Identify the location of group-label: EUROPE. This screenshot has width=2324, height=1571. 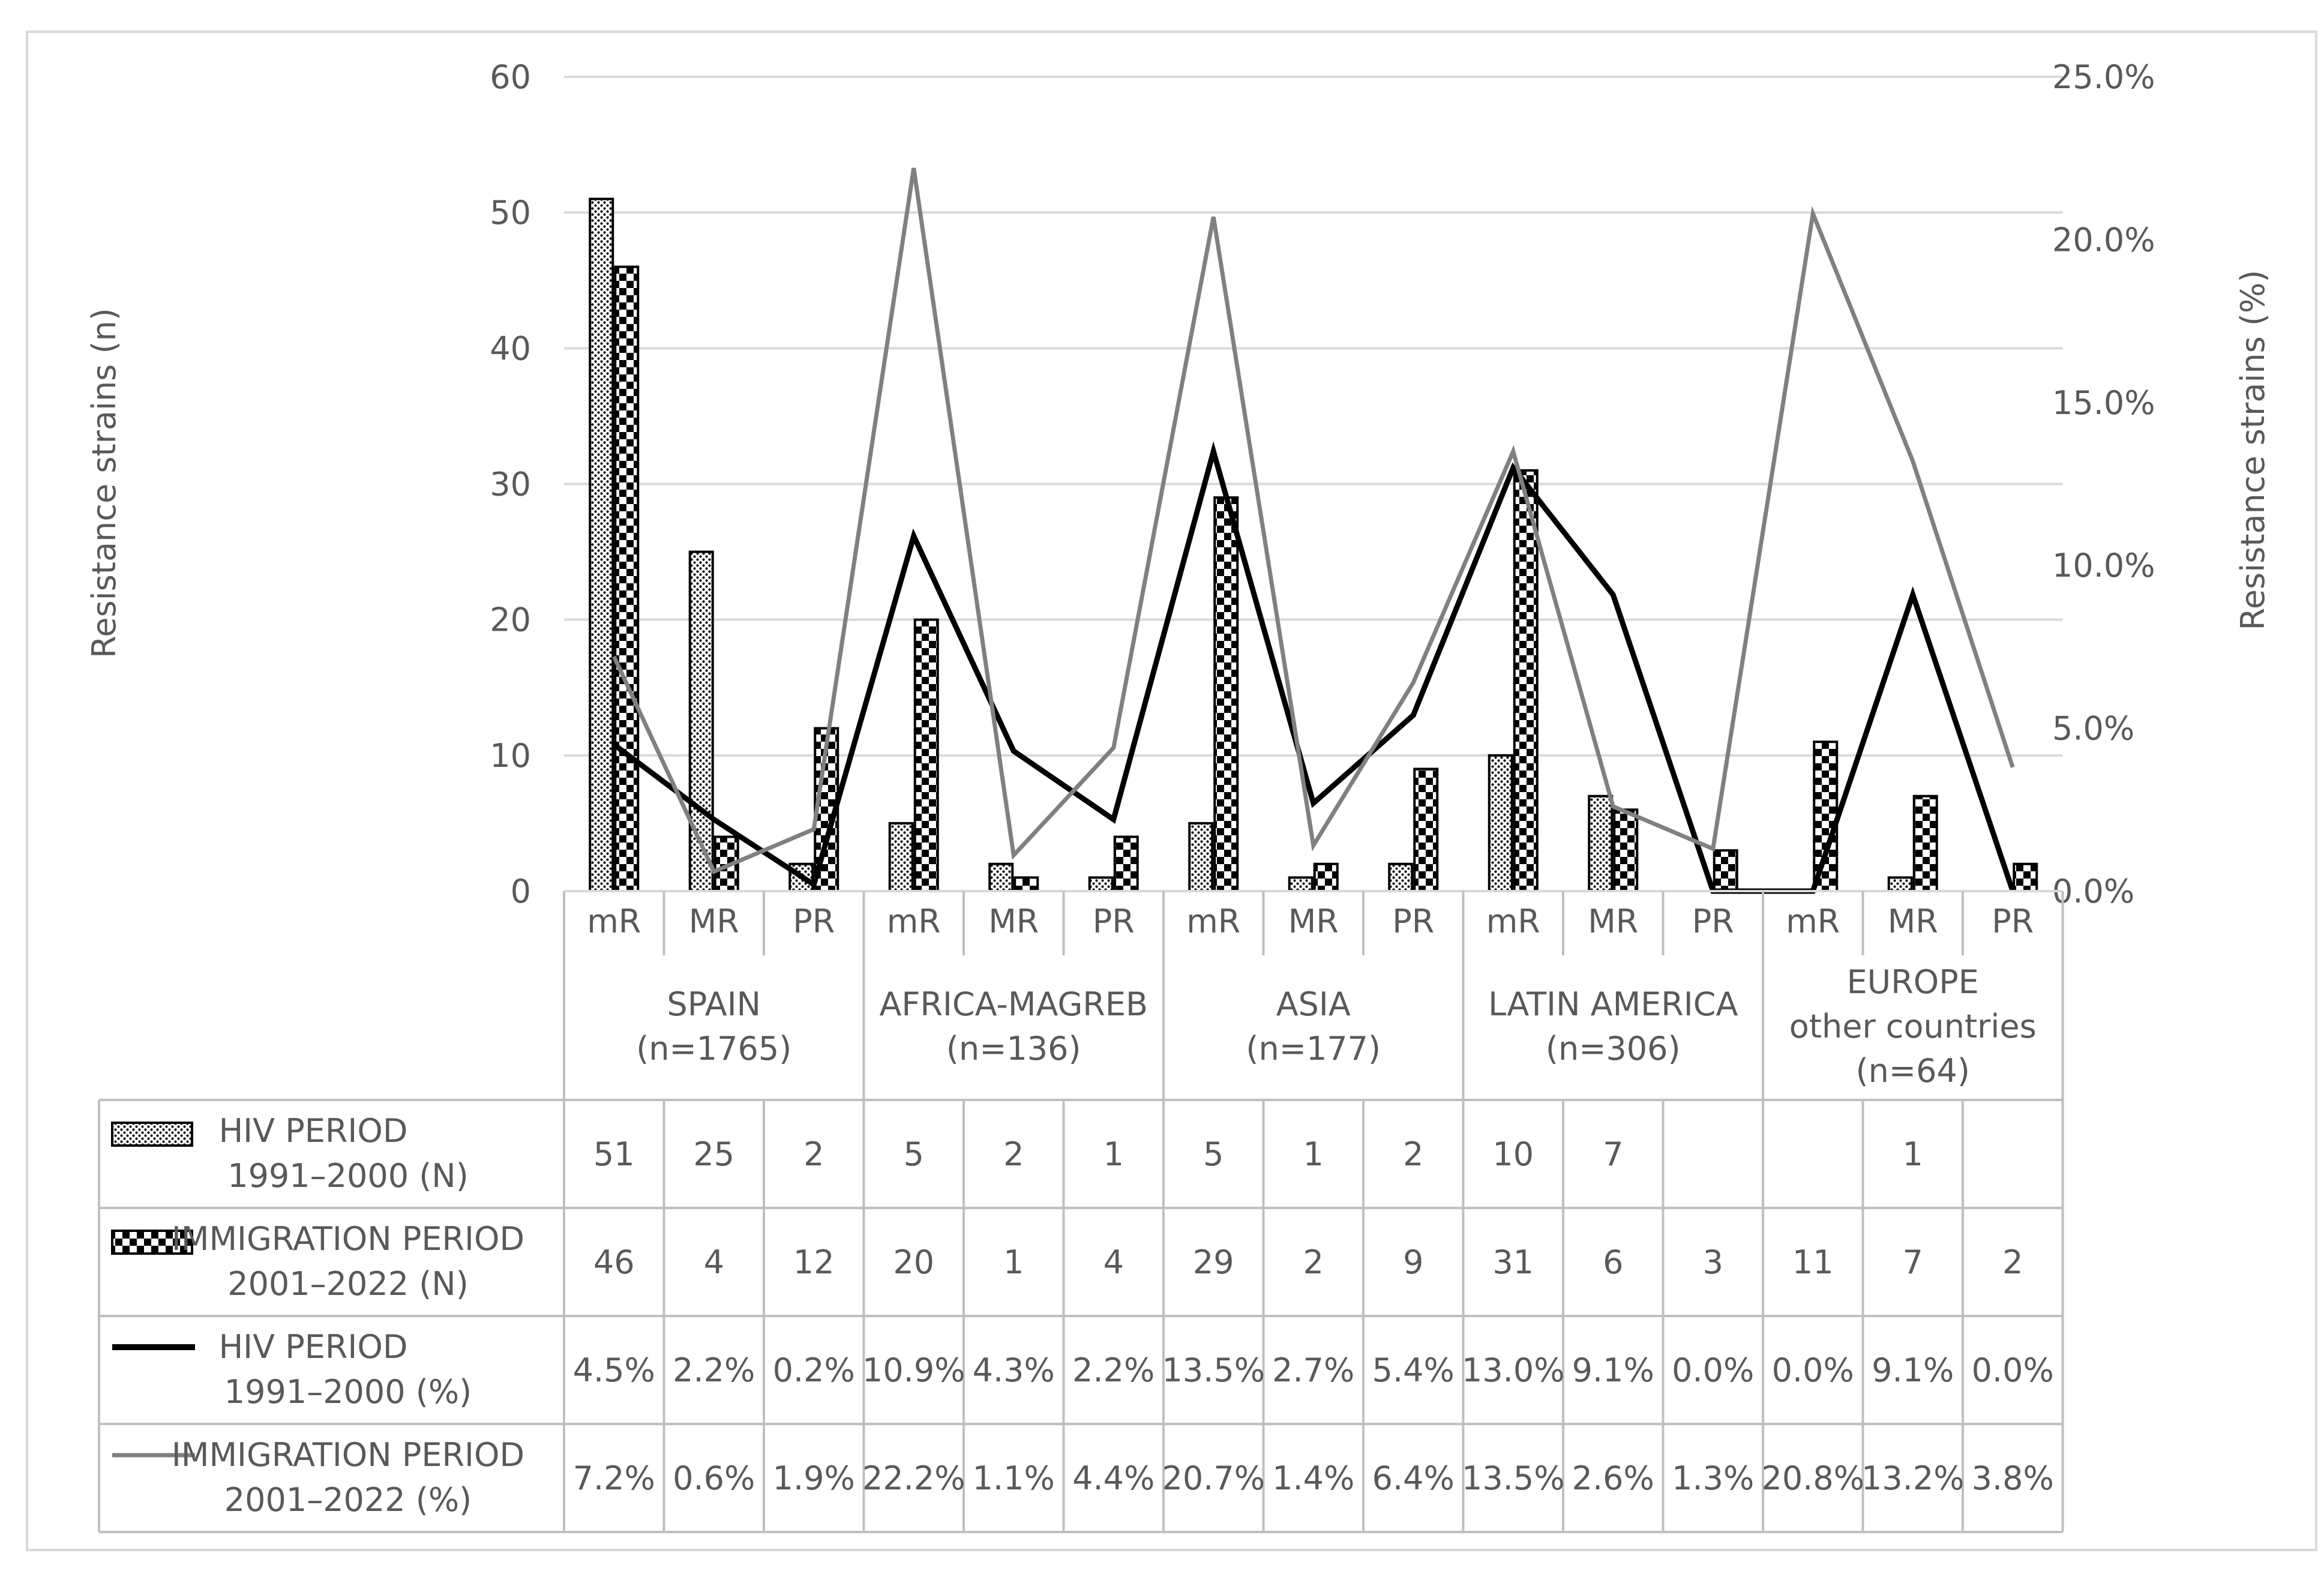
(1913, 982).